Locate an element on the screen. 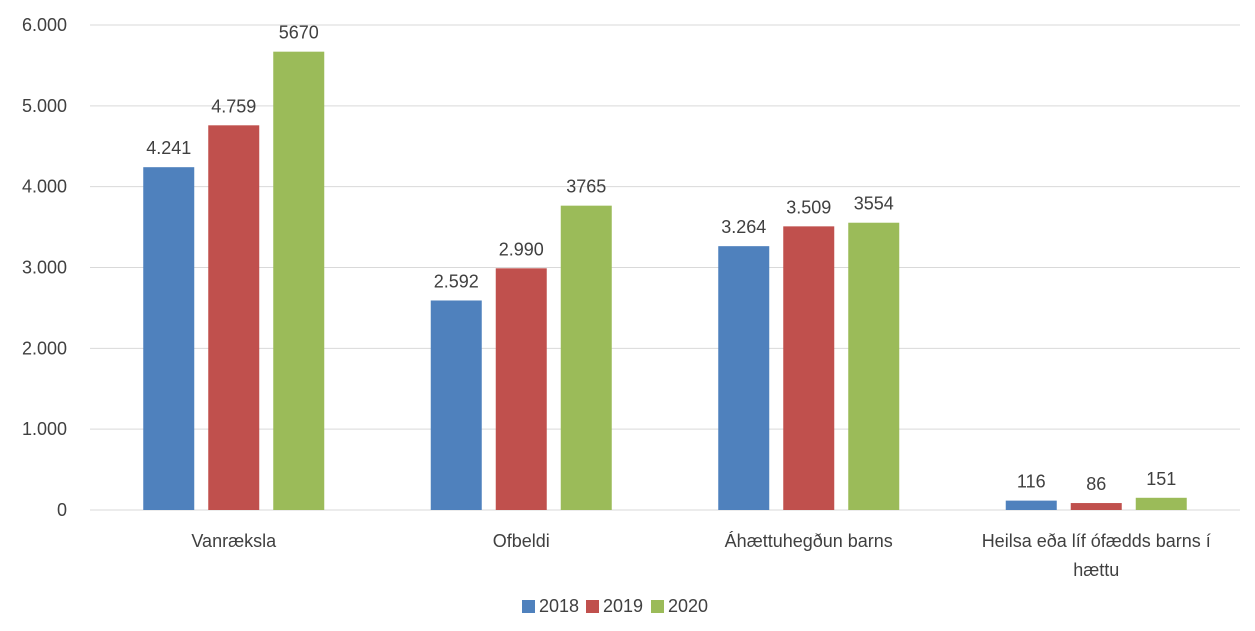 The image size is (1255, 631). category-label: Áhættuhegðun barns is located at coordinates (809, 541).